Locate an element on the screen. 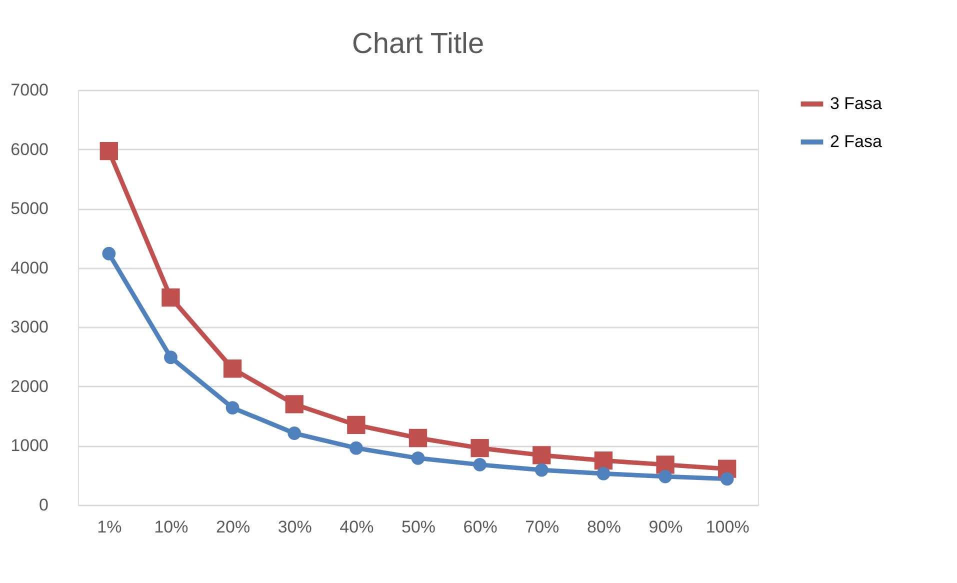 This screenshot has width=957, height=583. x-tick-label: 50% is located at coordinates (418, 527).